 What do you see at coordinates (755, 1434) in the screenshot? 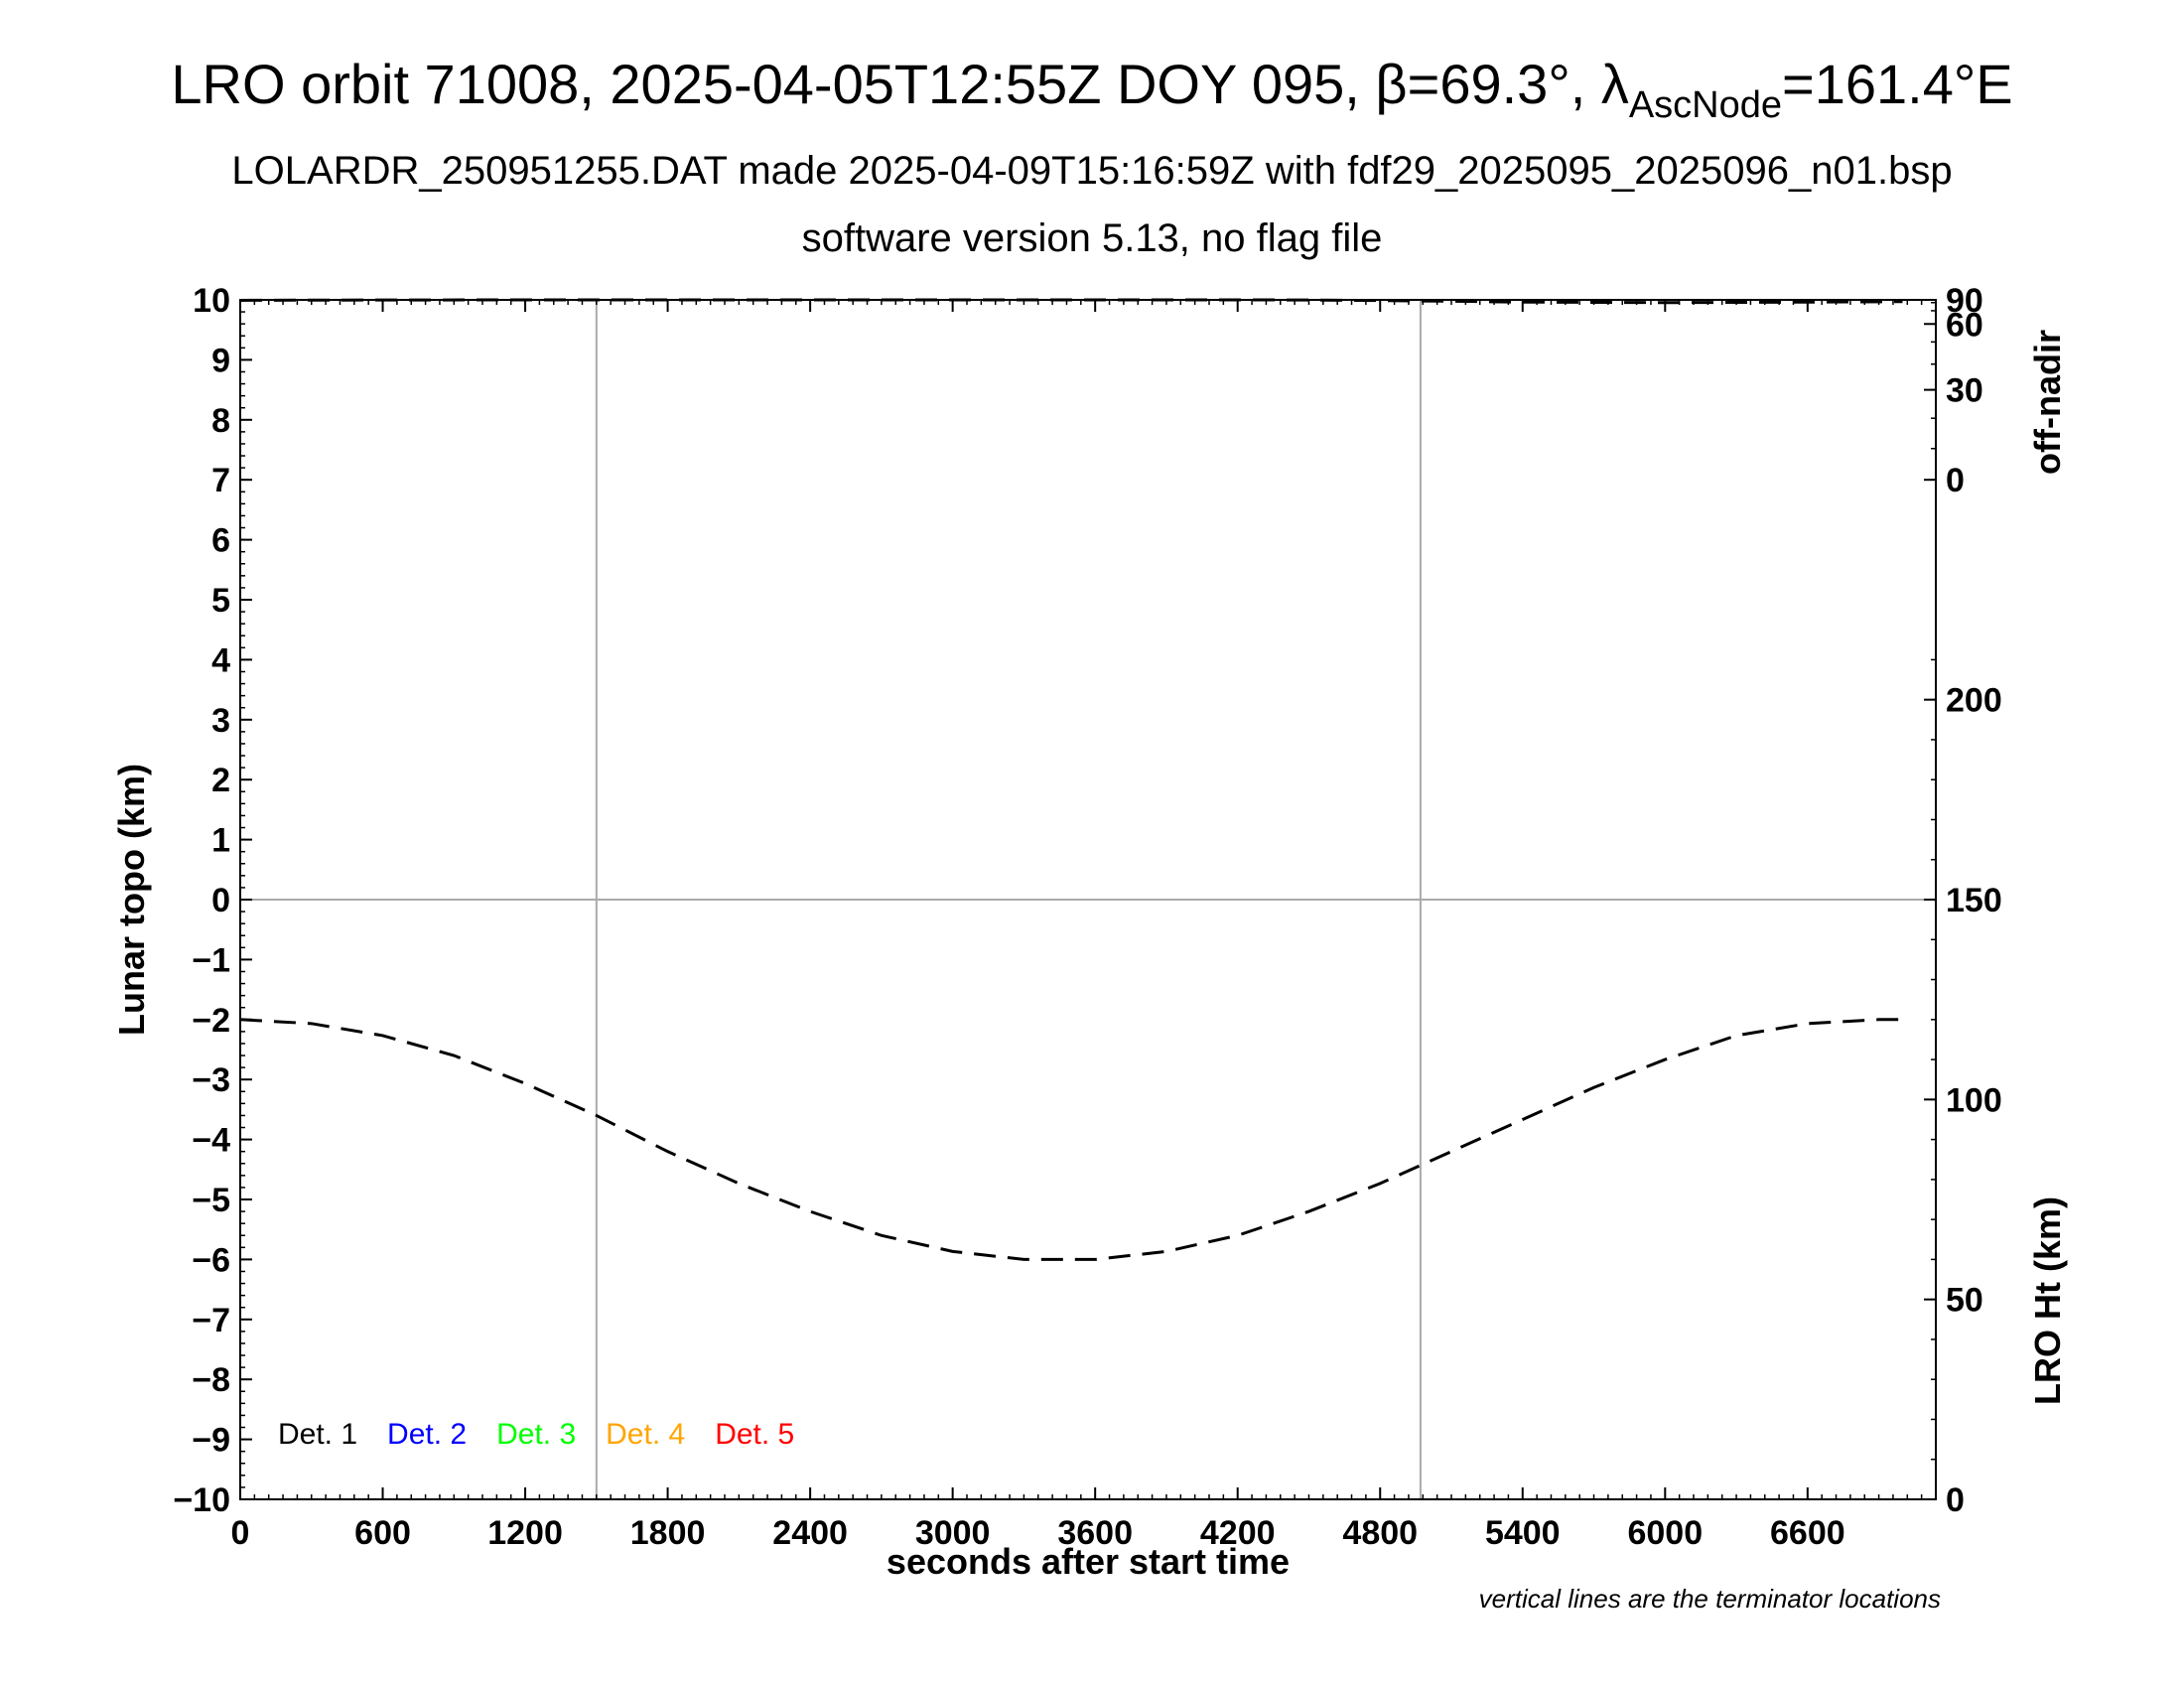
I see `legend-item-det-5: Det. 5` at bounding box center [755, 1434].